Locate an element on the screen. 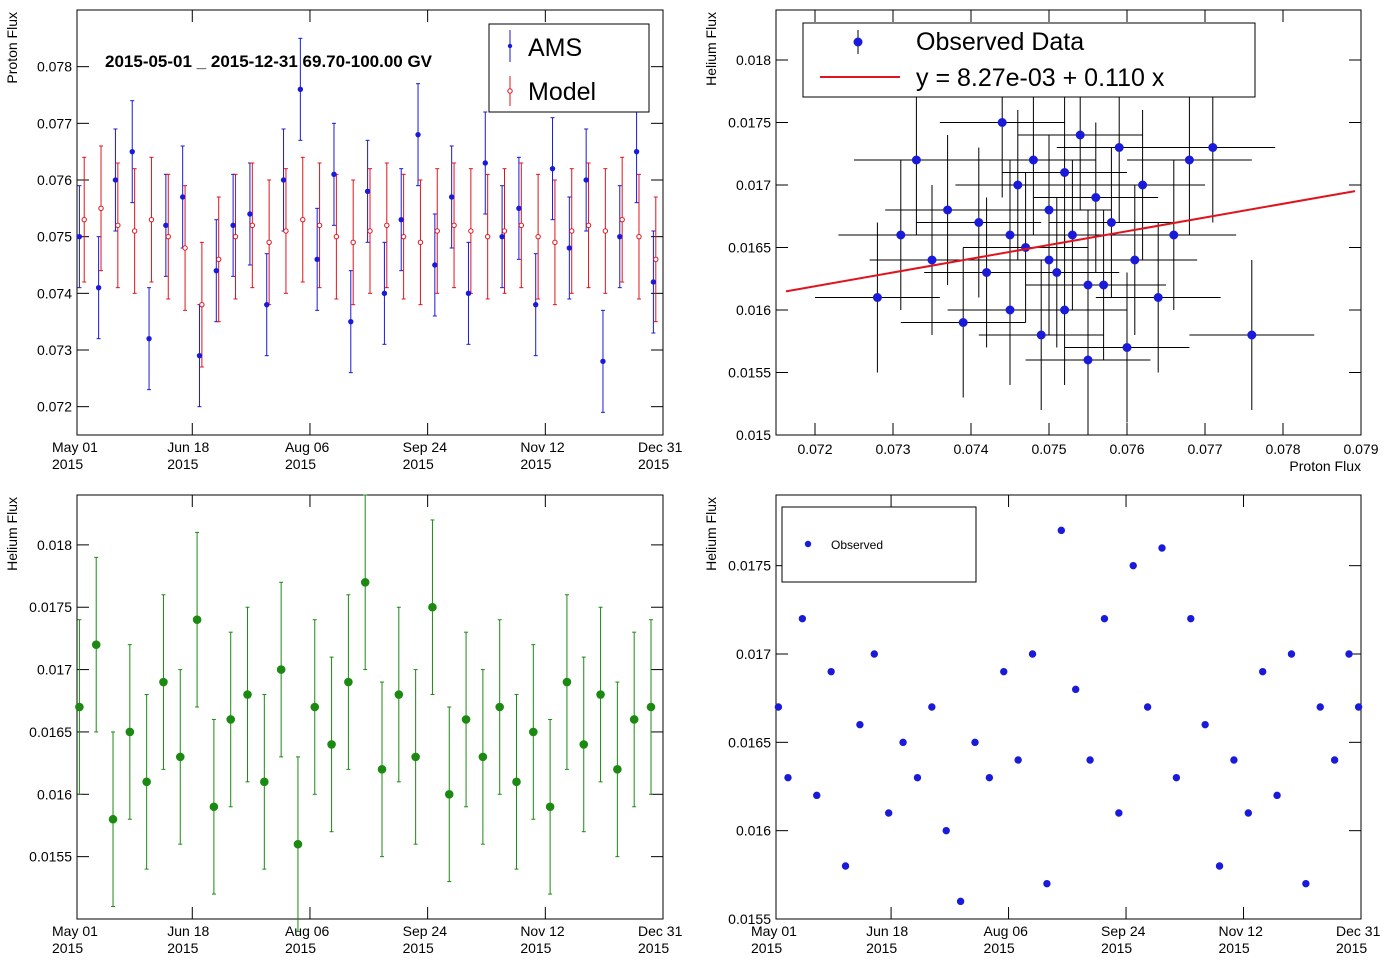 This screenshot has height=977, width=1396. x-axis-label: Proton Flux is located at coordinates (1325, 466).